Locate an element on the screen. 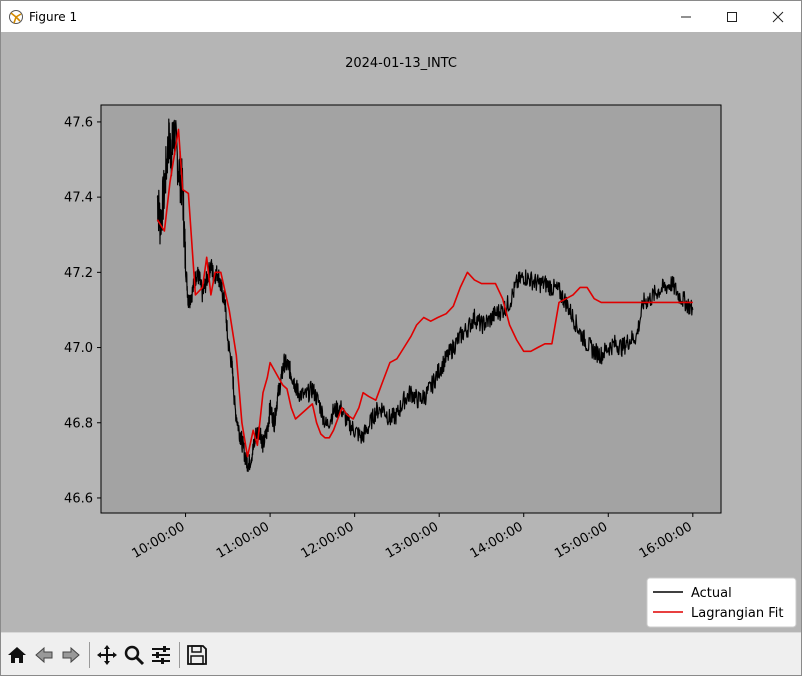  legend: Actual Lagrangian Fit is located at coordinates (721, 602).